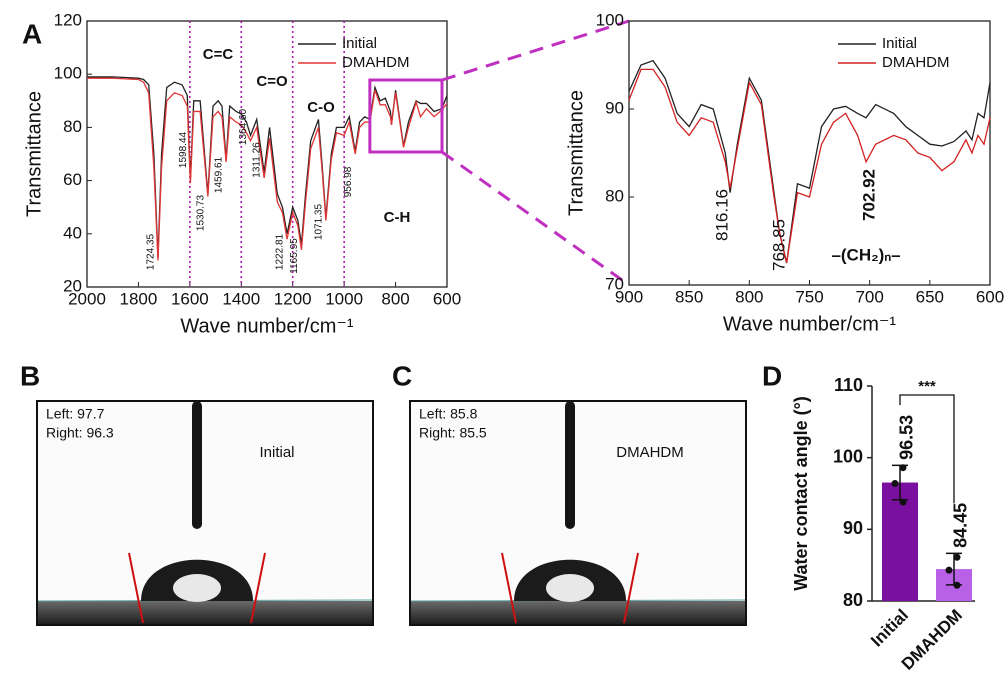  Describe the element at coordinates (809, 296) in the screenshot. I see `x-tick-label: 750` at that location.